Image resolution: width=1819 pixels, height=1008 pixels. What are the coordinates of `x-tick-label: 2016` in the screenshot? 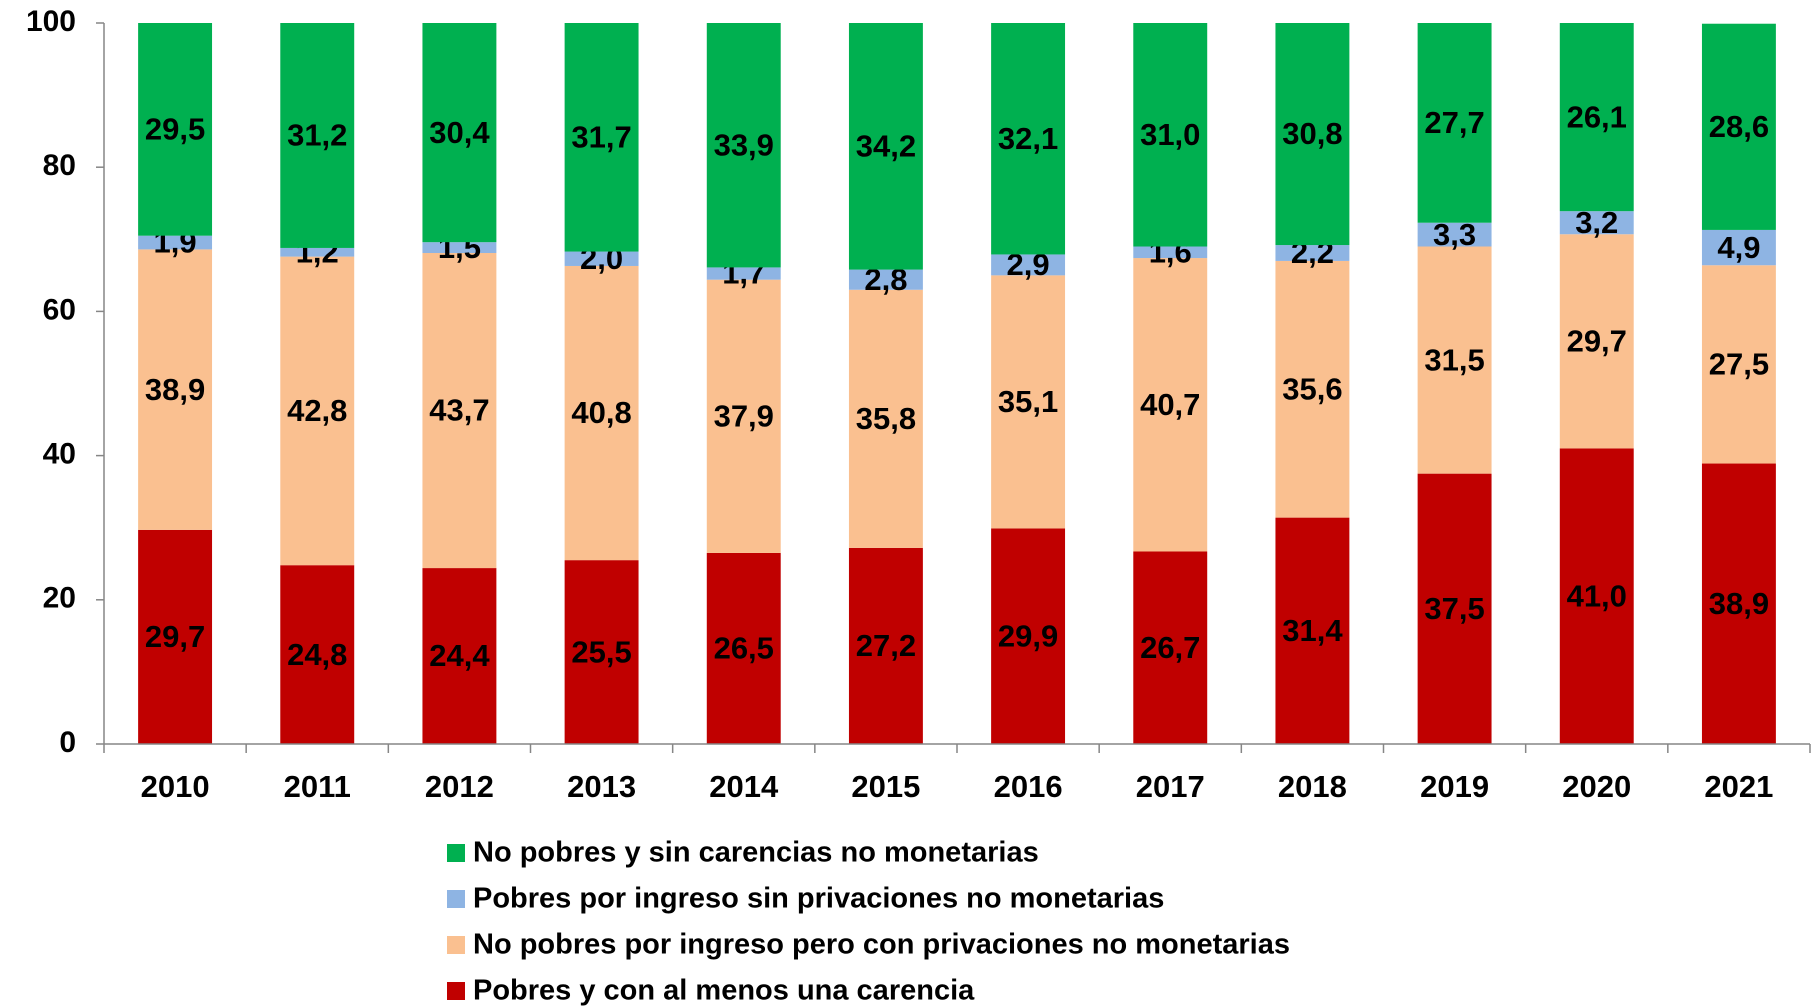 It's located at (1028, 786).